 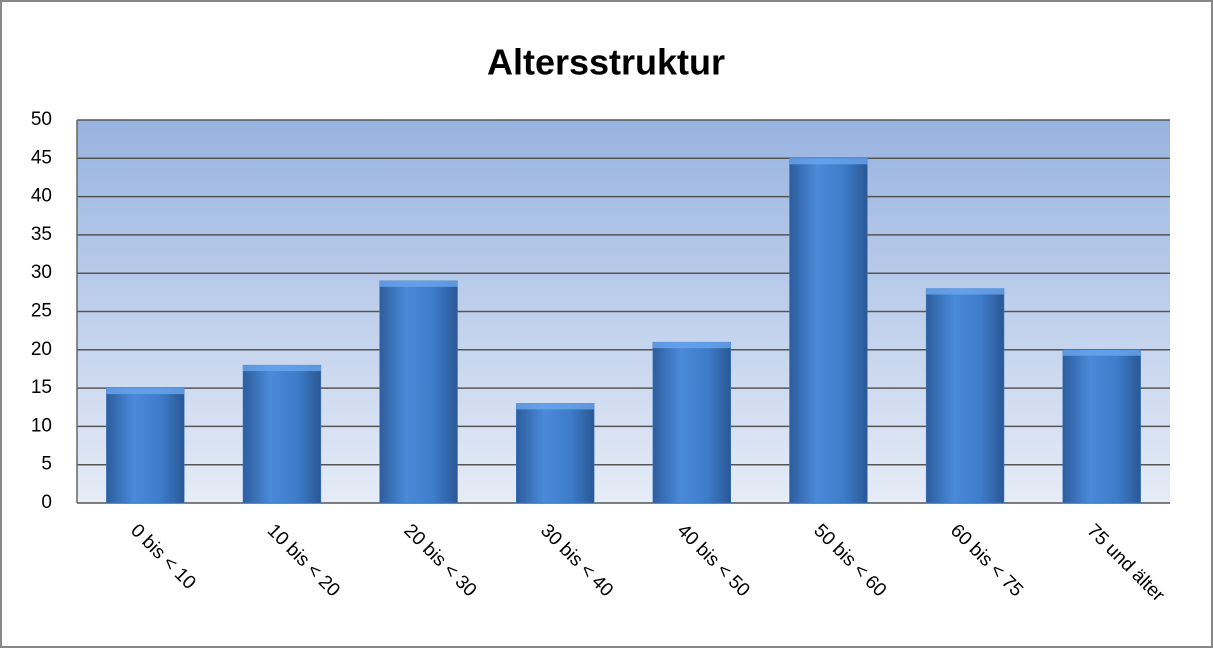 I want to click on y-tick-label: 5, so click(x=46, y=464).